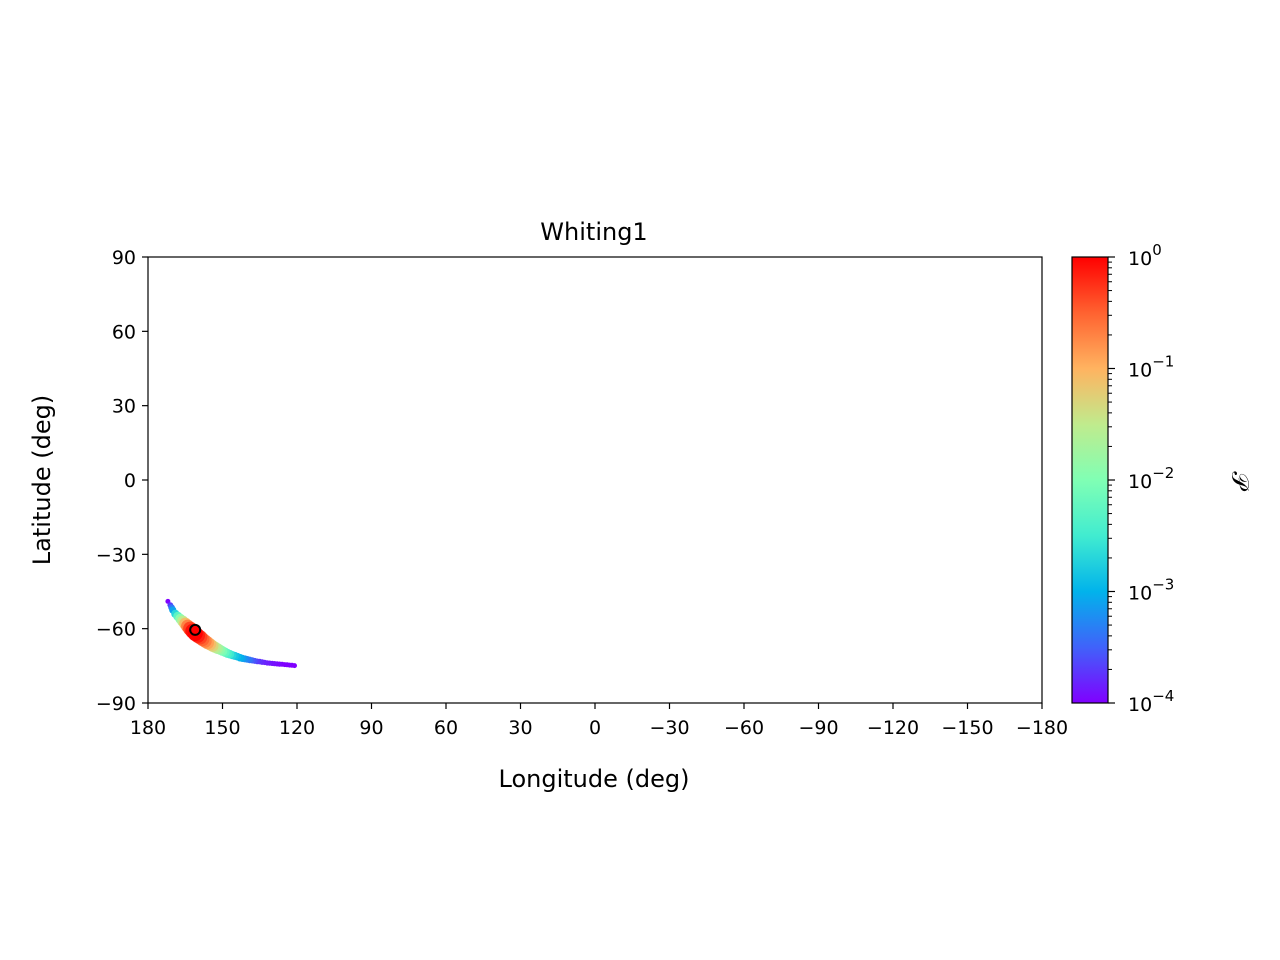 This screenshot has width=1280, height=960. What do you see at coordinates (116, 555) in the screenshot?
I see `y-tick-label: −30` at bounding box center [116, 555].